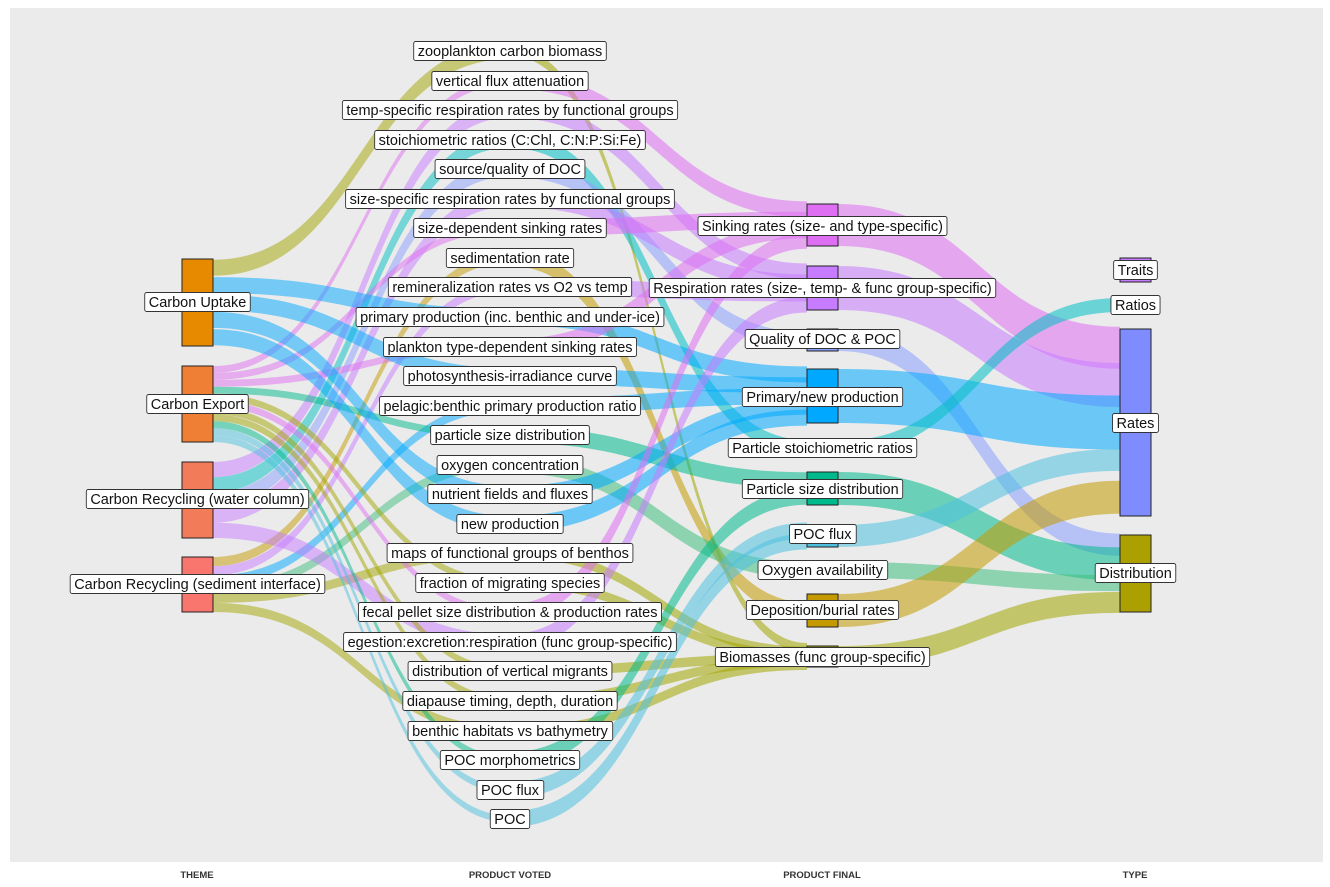 Image resolution: width=1330 pixels, height=887 pixels. I want to click on label-text: Rates, so click(1136, 424).